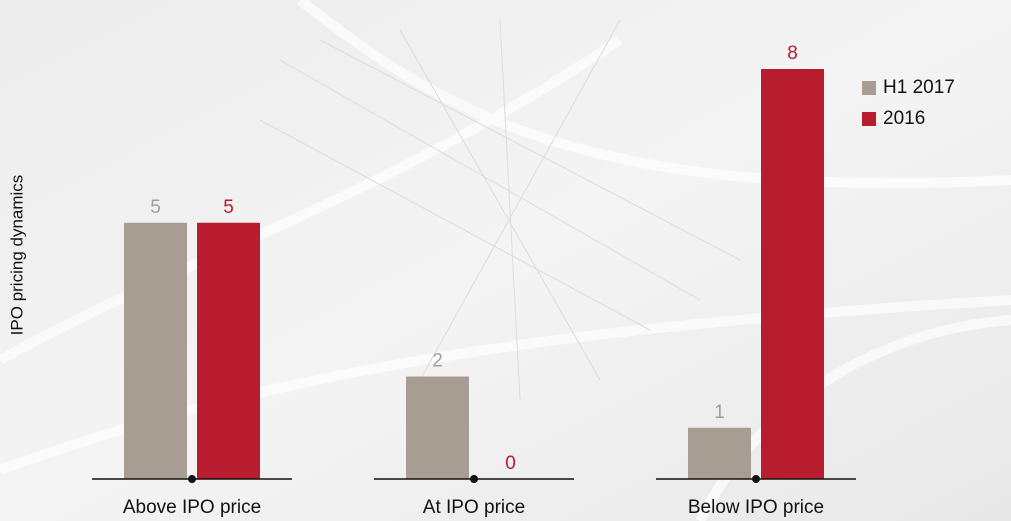  Describe the element at coordinates (192, 507) in the screenshot. I see `x-tick-label: Above IPO price` at that location.